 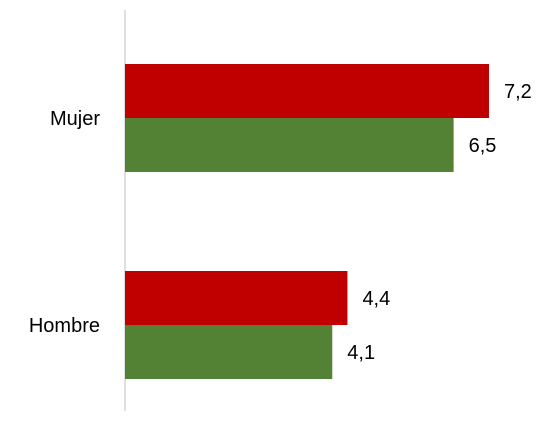 I want to click on value-label-mujer-series-0: 7,2, so click(x=518, y=92).